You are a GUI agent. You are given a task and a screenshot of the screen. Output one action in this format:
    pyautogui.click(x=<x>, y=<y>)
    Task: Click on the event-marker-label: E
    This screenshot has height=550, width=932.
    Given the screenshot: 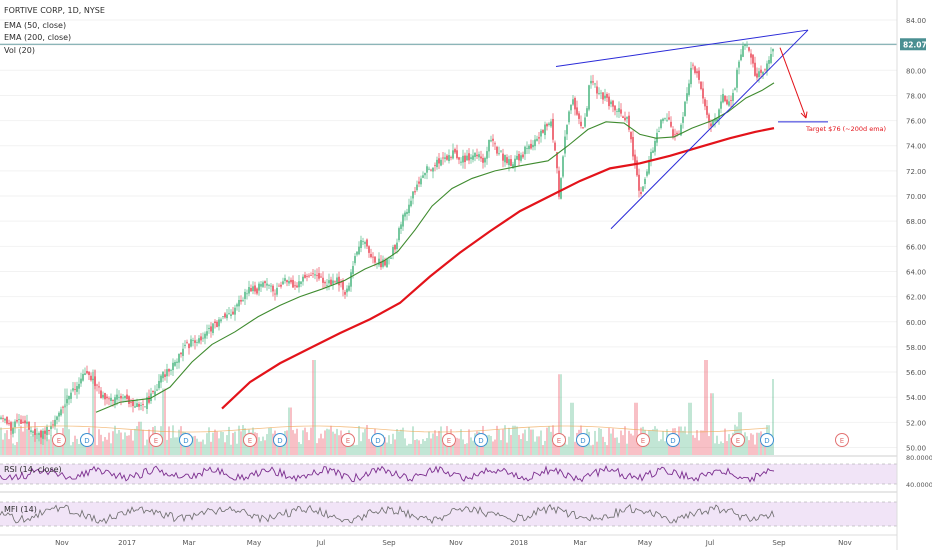 What is the action you would take?
    pyautogui.click(x=156, y=441)
    